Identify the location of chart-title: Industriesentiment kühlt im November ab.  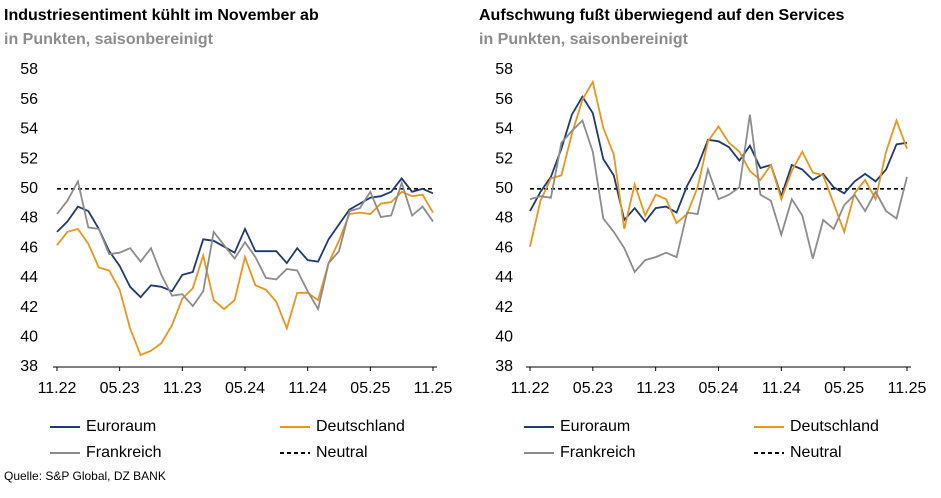
(161, 15).